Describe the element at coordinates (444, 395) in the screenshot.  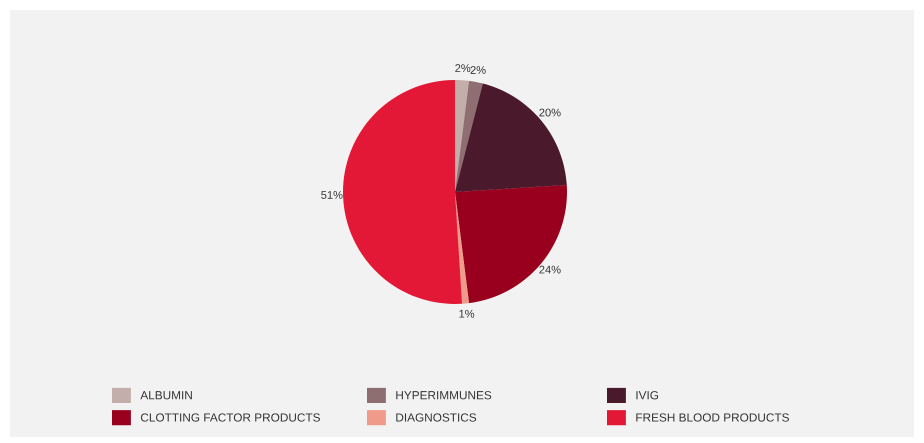
I see `legend-label: HYPERIMMUNES` at that location.